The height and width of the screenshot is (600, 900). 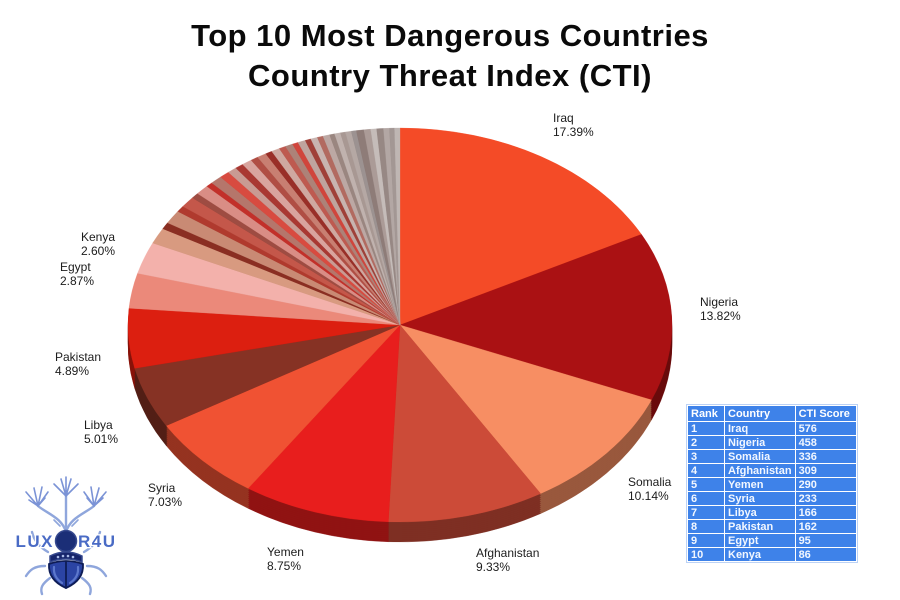 What do you see at coordinates (706, 498) in the screenshot?
I see `rank-cell: 6` at bounding box center [706, 498].